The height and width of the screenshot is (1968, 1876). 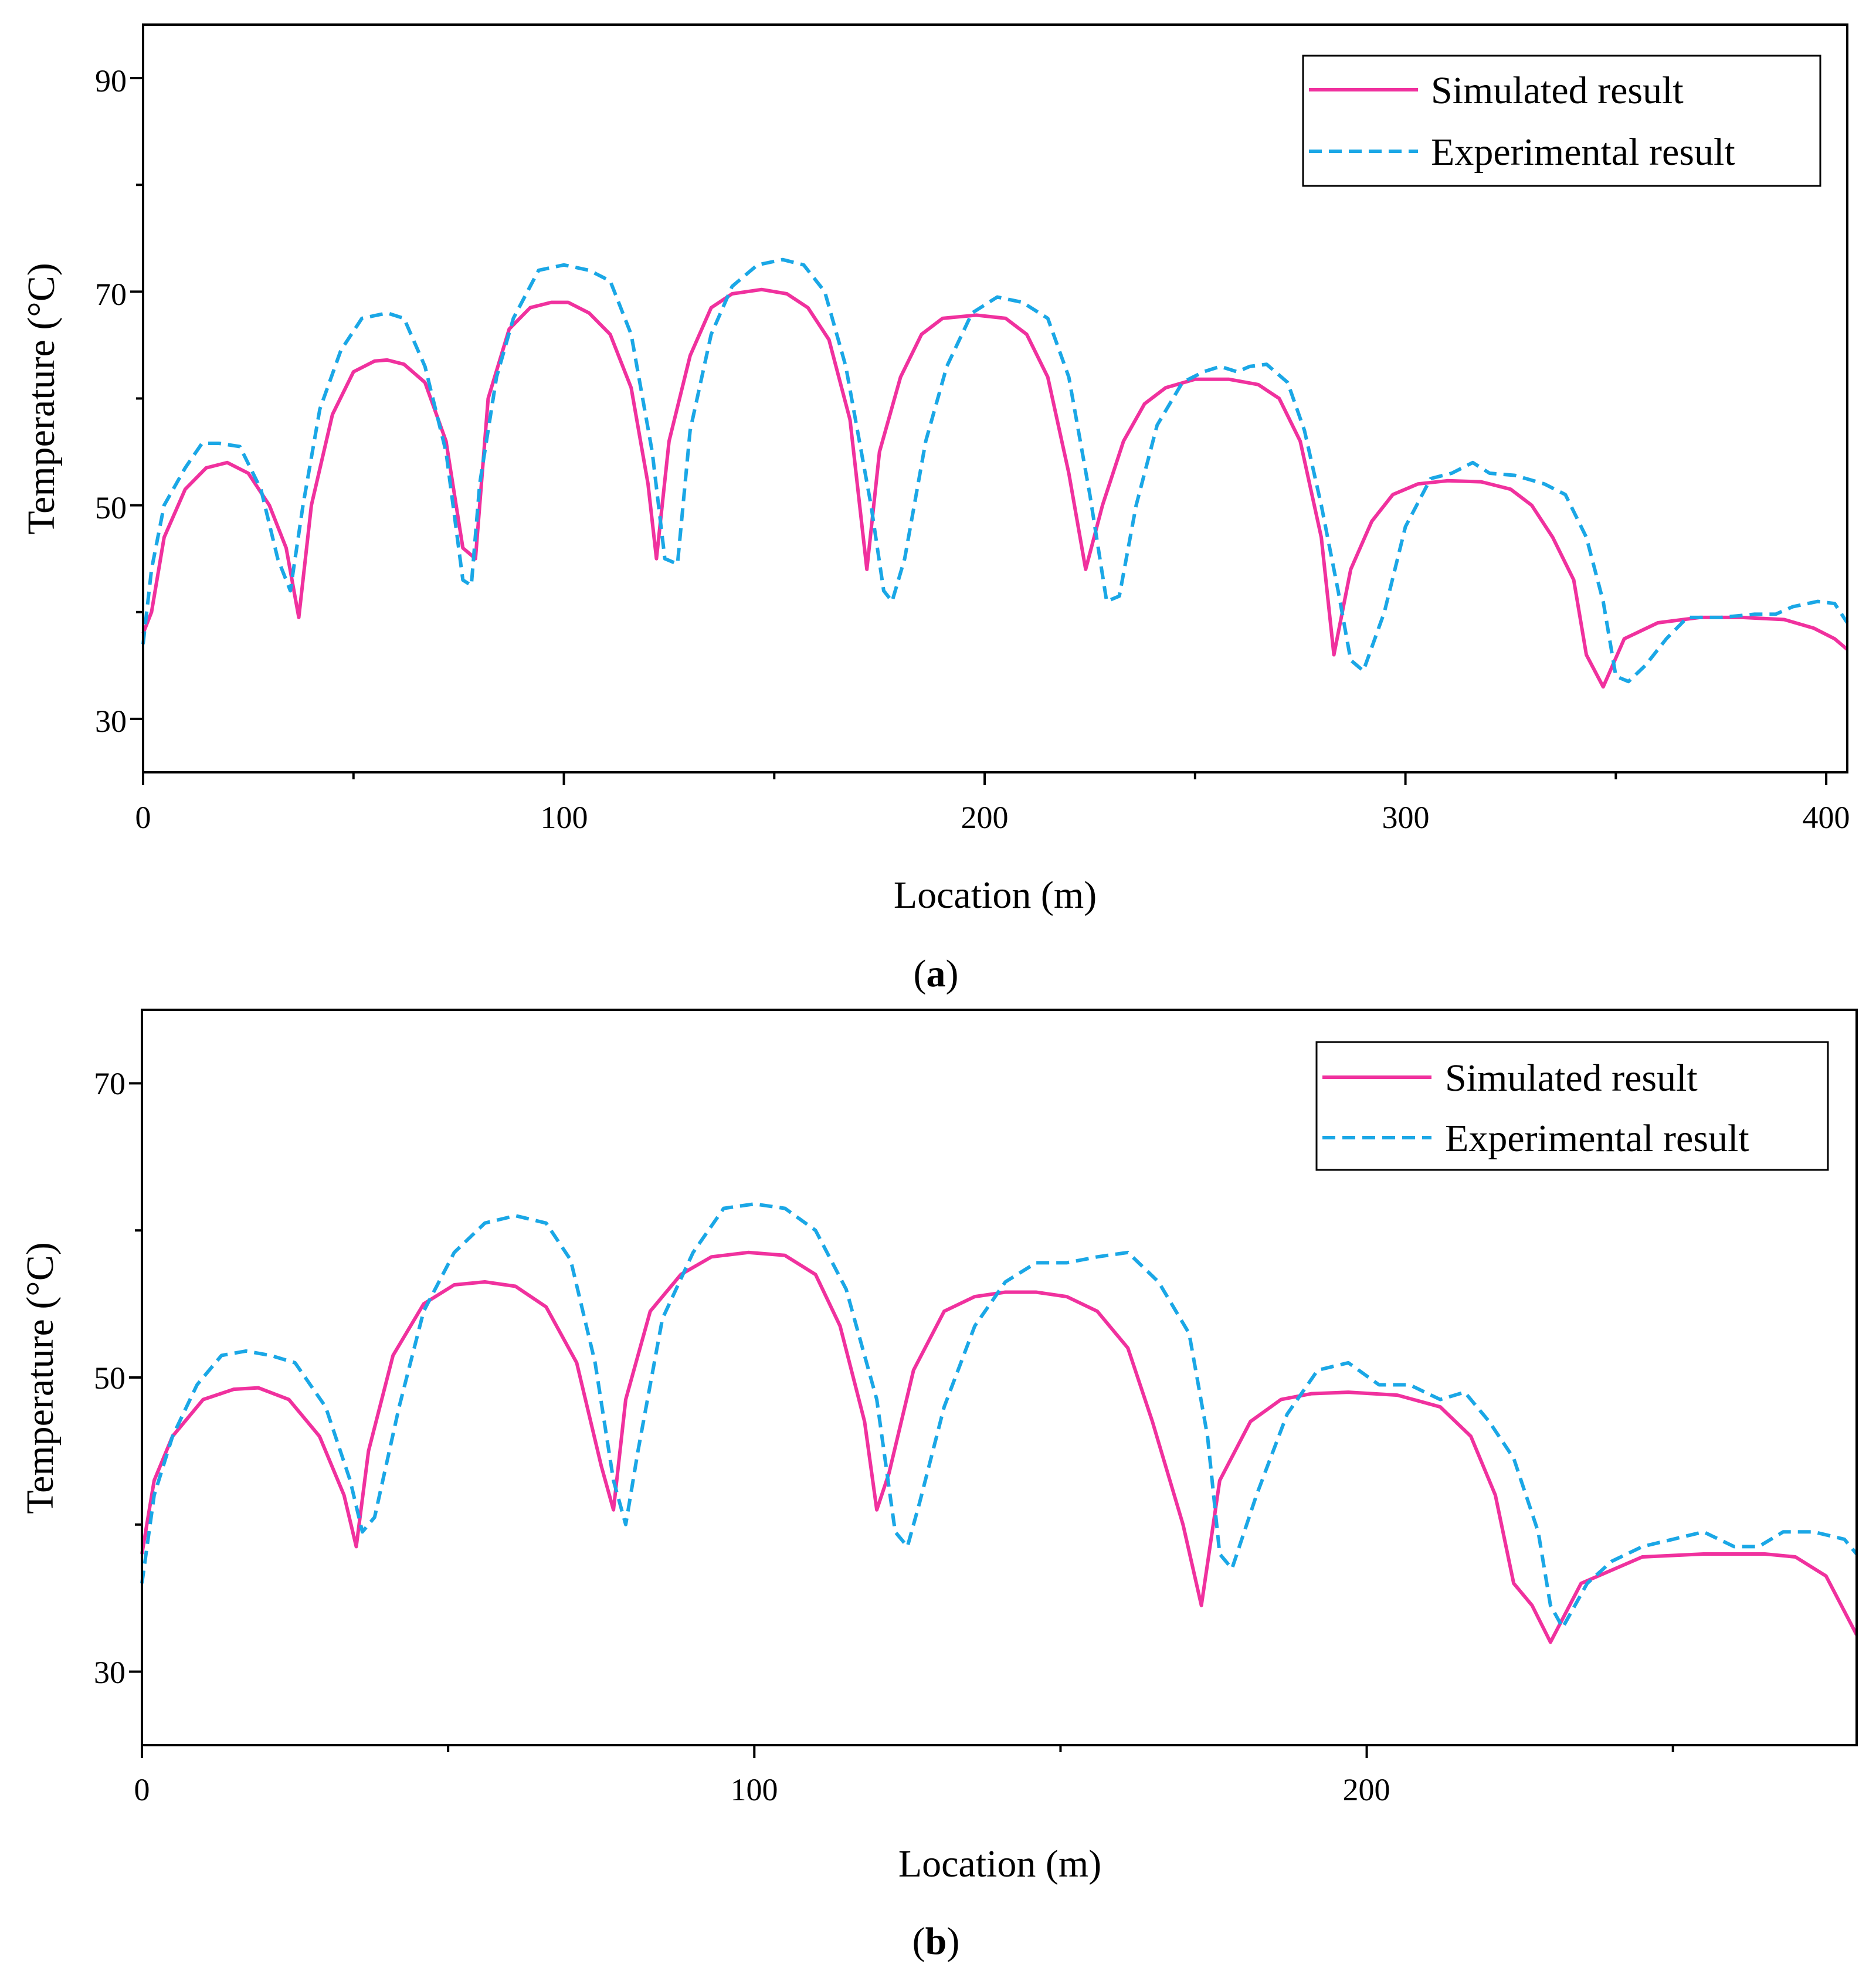 What do you see at coordinates (42, 399) in the screenshot?
I see `panel-a-y-axis-title: Temperature (°C)` at bounding box center [42, 399].